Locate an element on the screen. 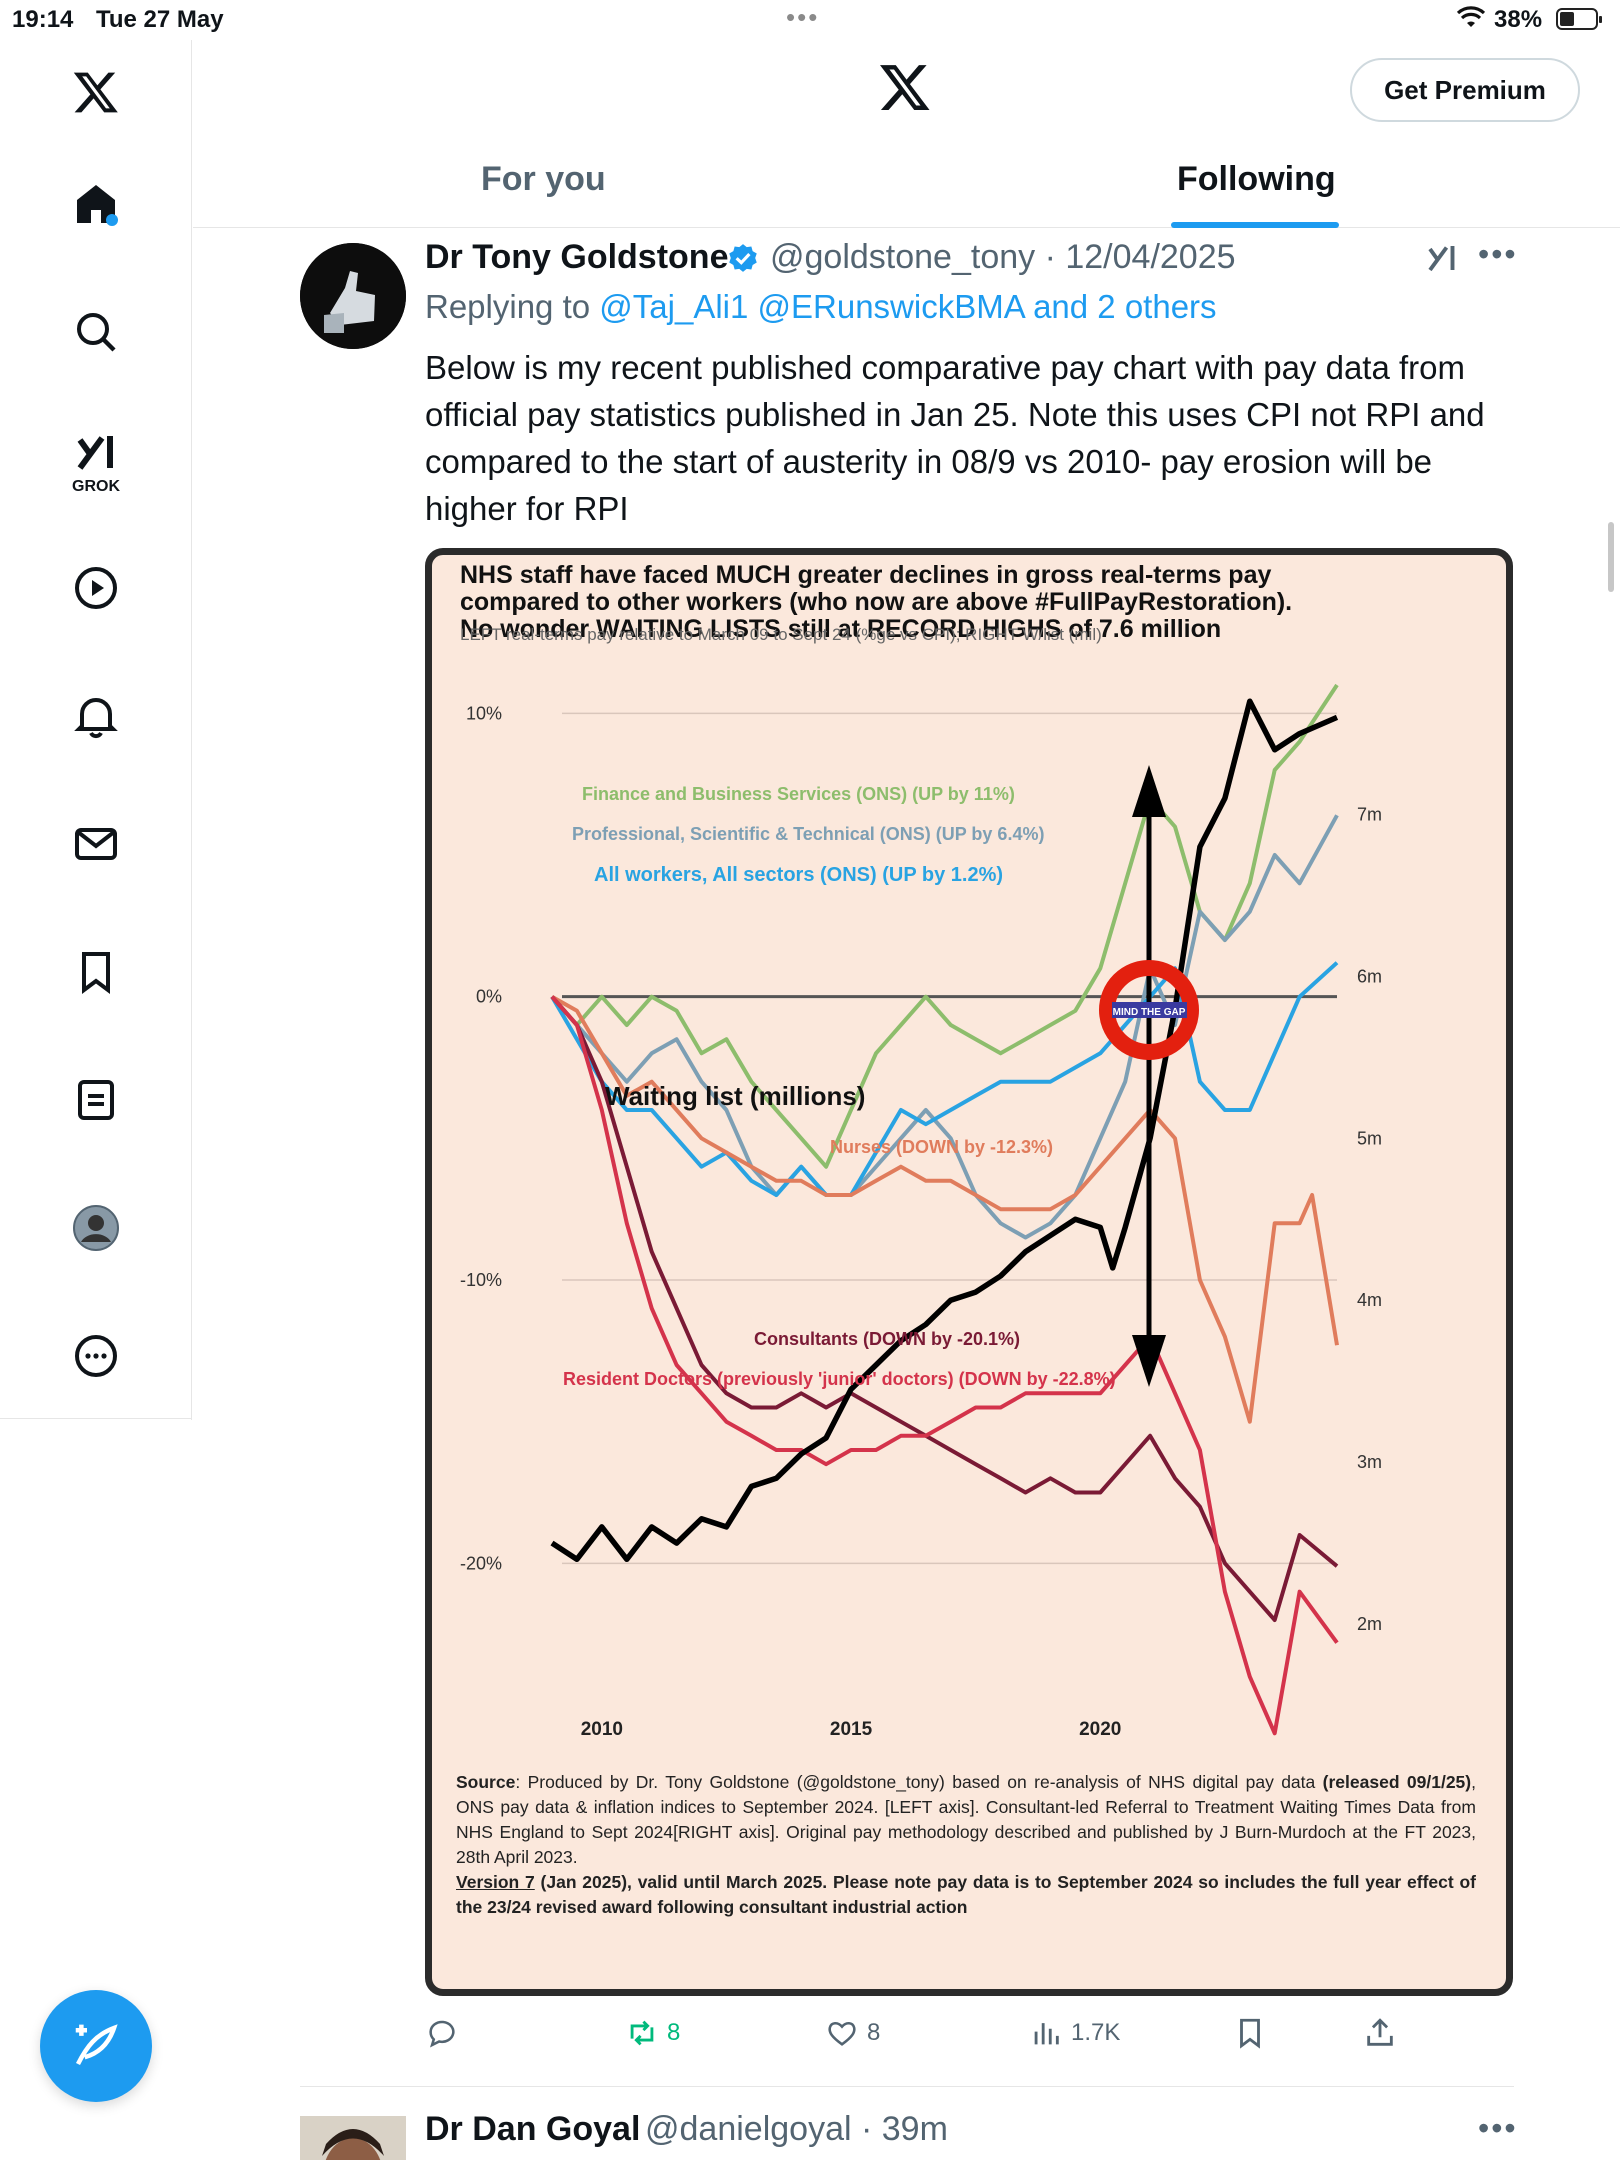 This screenshot has height=2160, width=1620. tweet-more-icon: ••• is located at coordinates (1498, 254).